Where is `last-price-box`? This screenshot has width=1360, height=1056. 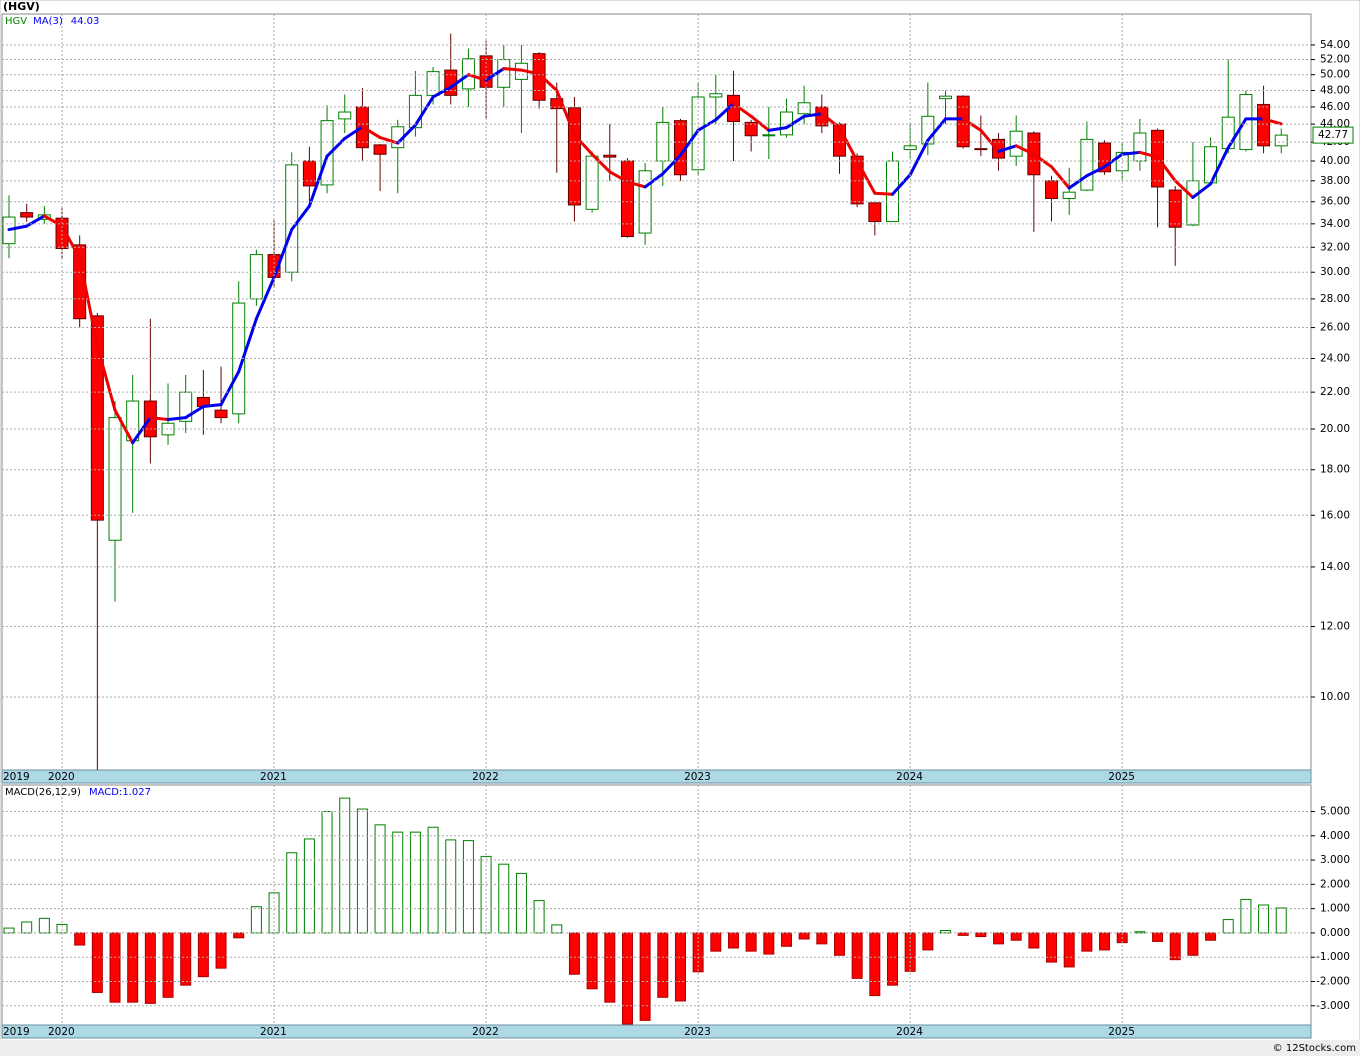
last-price-box is located at coordinates (1333, 135).